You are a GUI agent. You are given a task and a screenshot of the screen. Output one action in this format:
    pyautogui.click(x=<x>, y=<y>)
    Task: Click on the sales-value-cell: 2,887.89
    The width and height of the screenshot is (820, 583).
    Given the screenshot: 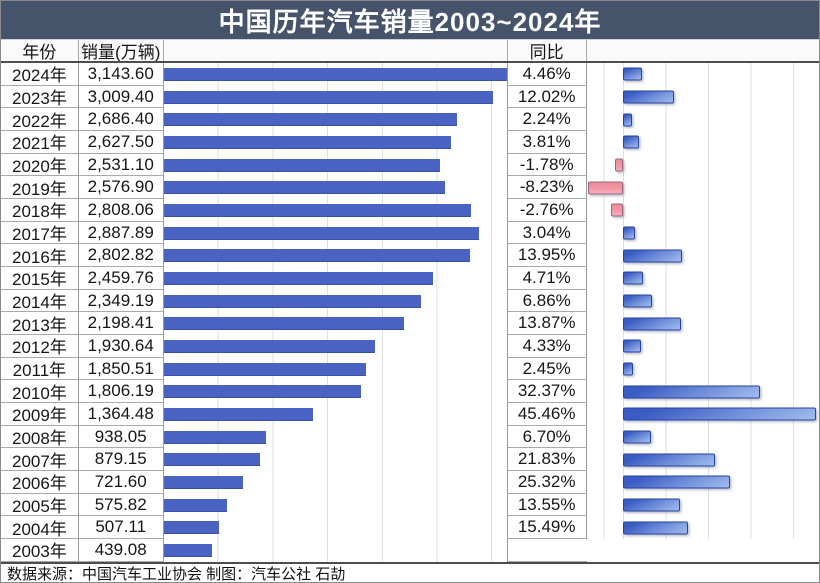 What is the action you would take?
    pyautogui.click(x=121, y=233)
    